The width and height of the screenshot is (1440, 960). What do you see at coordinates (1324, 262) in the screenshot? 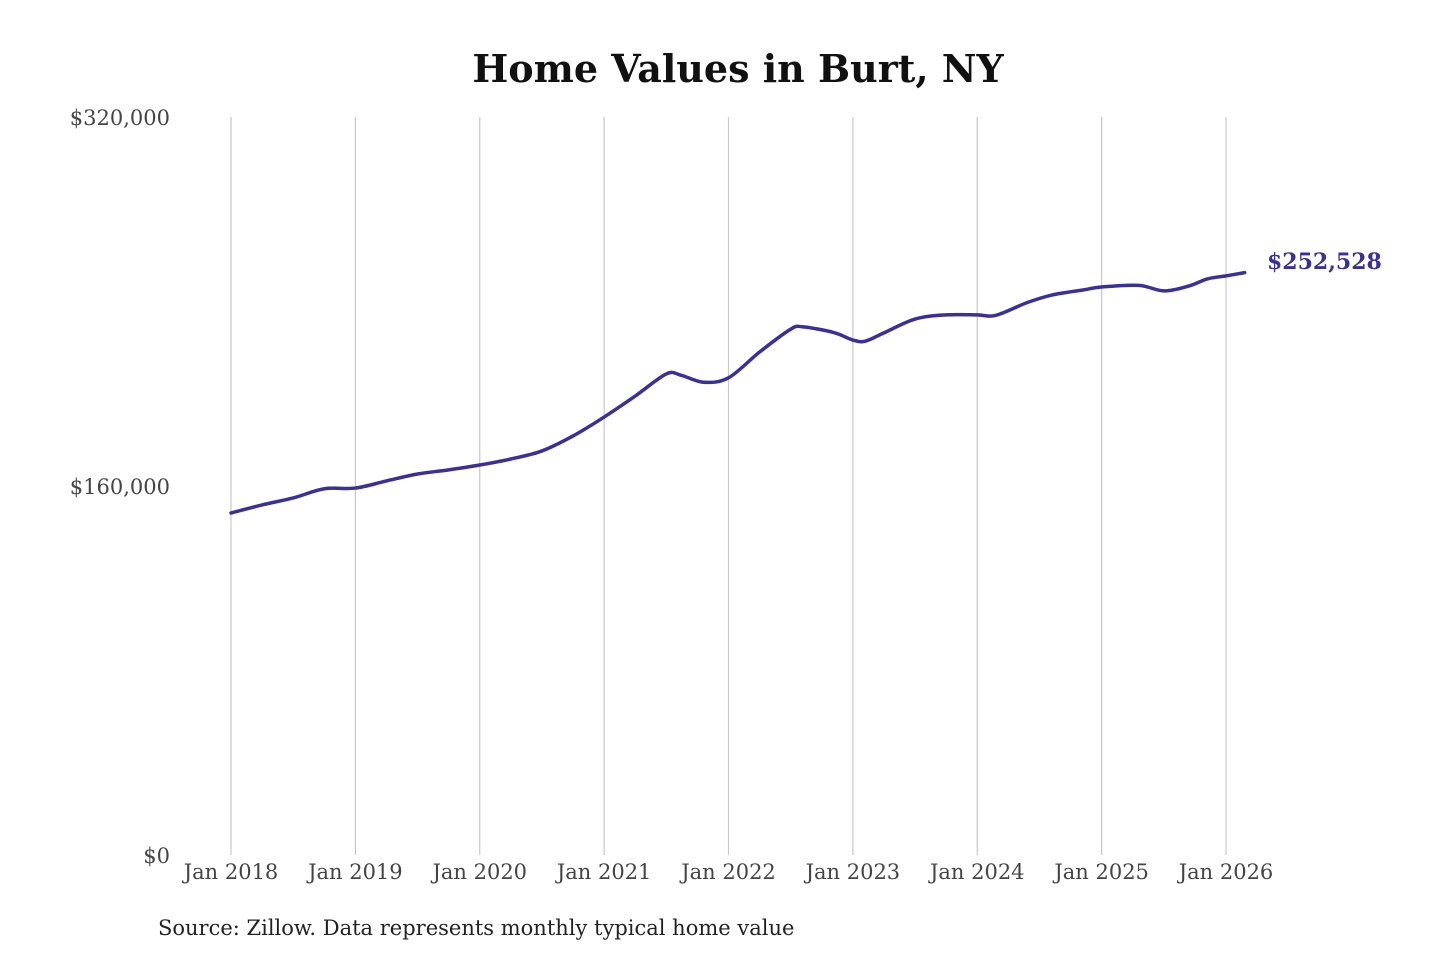
I see `end-value-label: $252,528` at bounding box center [1324, 262].